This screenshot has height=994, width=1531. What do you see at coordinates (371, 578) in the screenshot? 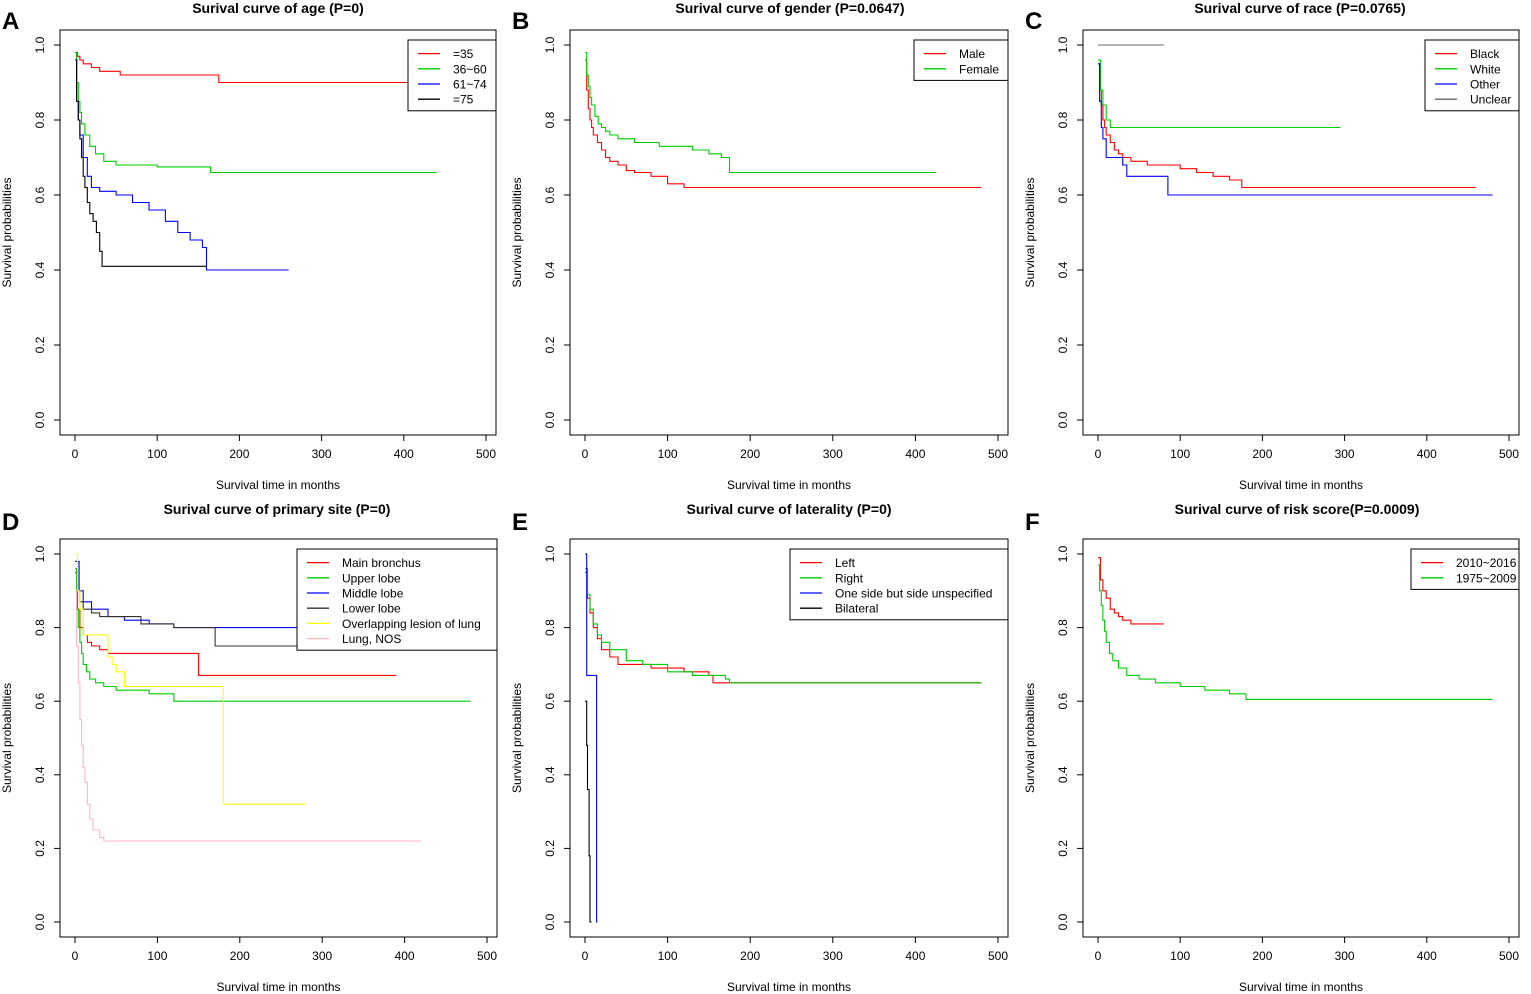
I see `legend-label: Upper lobe` at bounding box center [371, 578].